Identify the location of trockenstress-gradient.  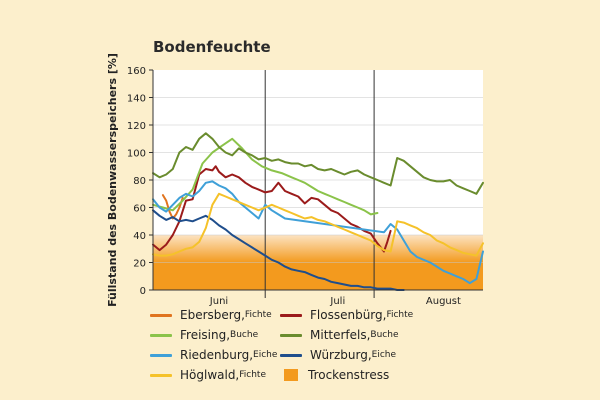
(318, 249).